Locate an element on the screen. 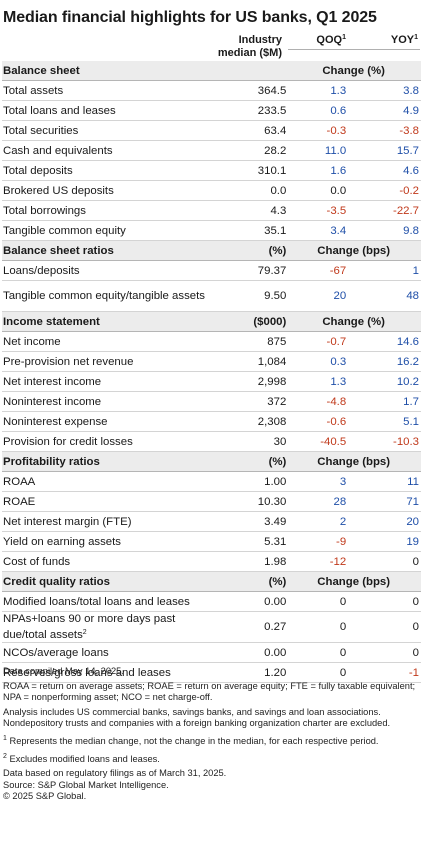  row-median-value: 2,998 is located at coordinates (250, 381).